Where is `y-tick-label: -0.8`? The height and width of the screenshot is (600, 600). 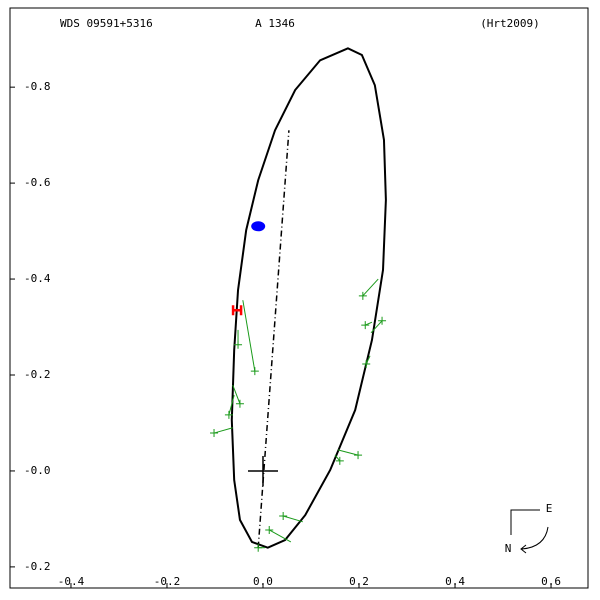
y-tick-label: -0.8 is located at coordinates (37, 86).